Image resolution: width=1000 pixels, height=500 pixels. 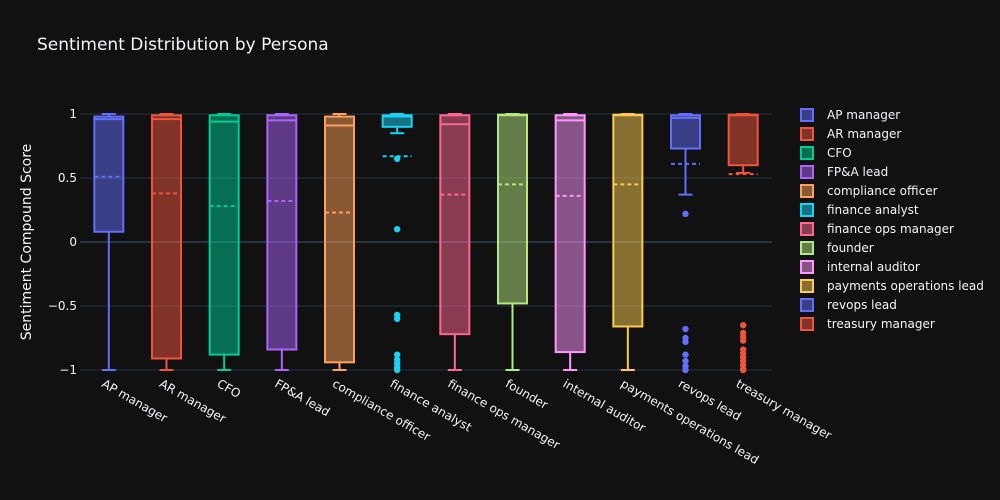 I want to click on box-revops-lead, so click(x=685, y=243).